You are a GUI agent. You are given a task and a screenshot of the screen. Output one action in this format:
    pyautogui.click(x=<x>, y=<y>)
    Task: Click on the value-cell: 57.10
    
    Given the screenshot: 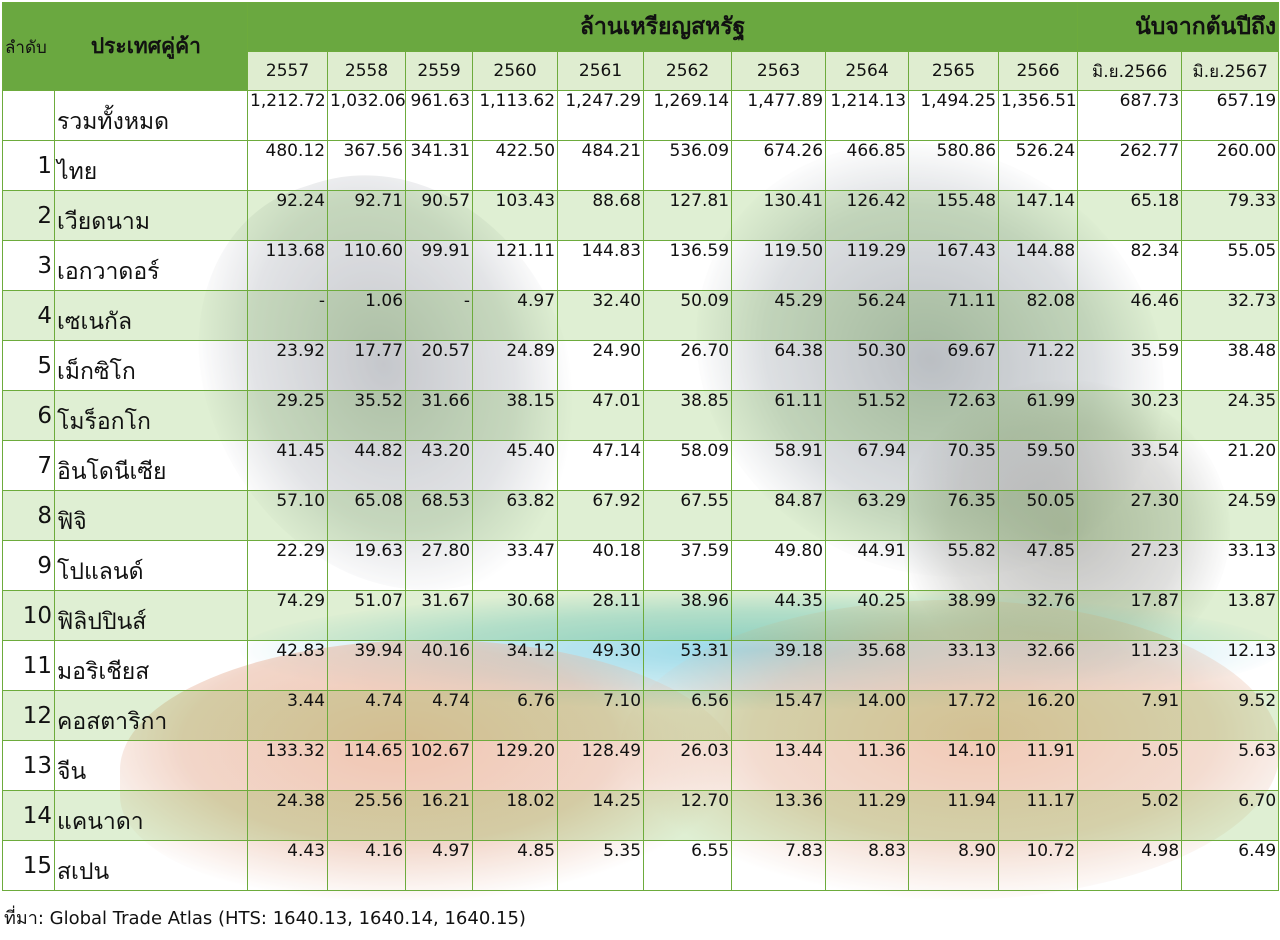 What is the action you would take?
    pyautogui.click(x=288, y=515)
    